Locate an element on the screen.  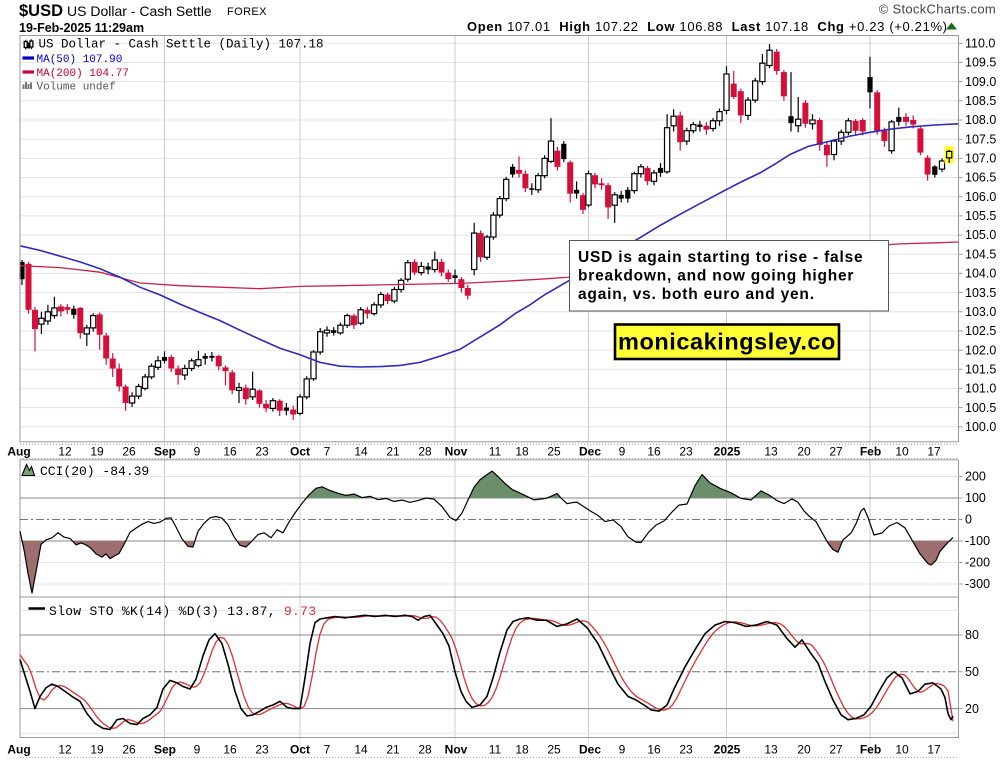
svg-text: 104.5 is located at coordinates (980, 254).